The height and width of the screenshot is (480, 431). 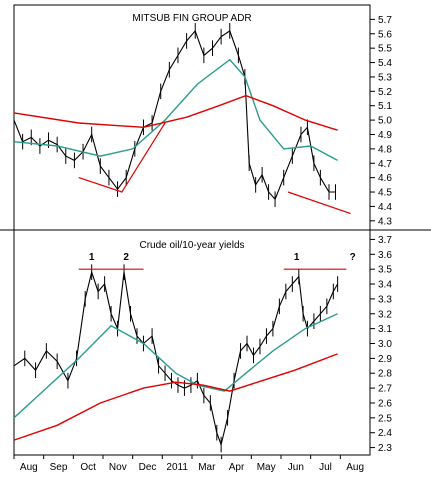 I want to click on y-tick-label: 4.6, so click(x=385, y=178).